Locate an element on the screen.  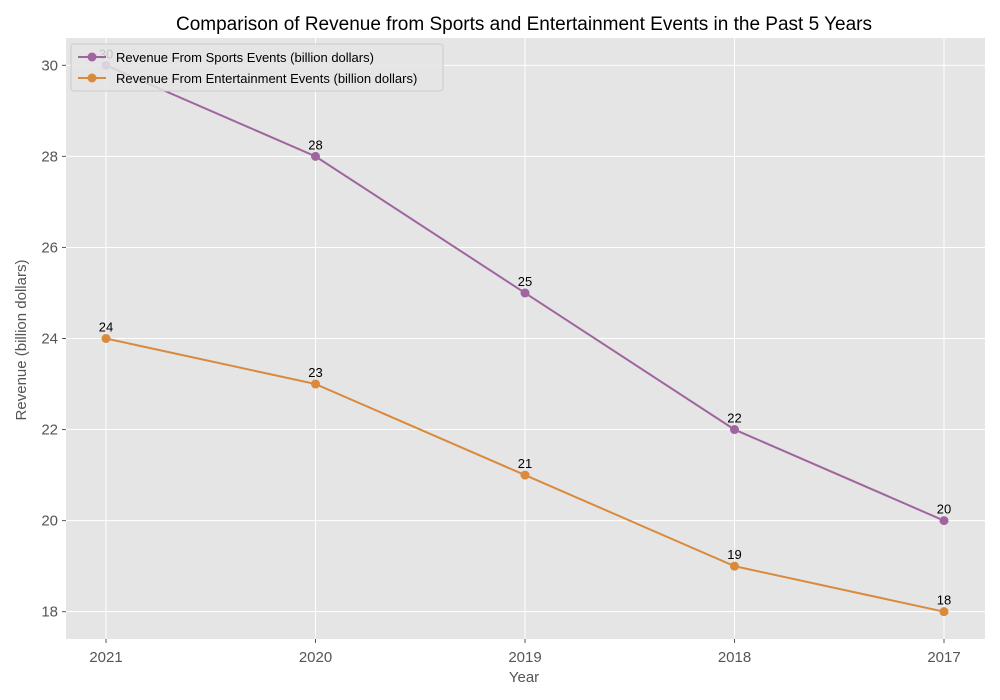
y-tick-label: 28 is located at coordinates (49, 156).